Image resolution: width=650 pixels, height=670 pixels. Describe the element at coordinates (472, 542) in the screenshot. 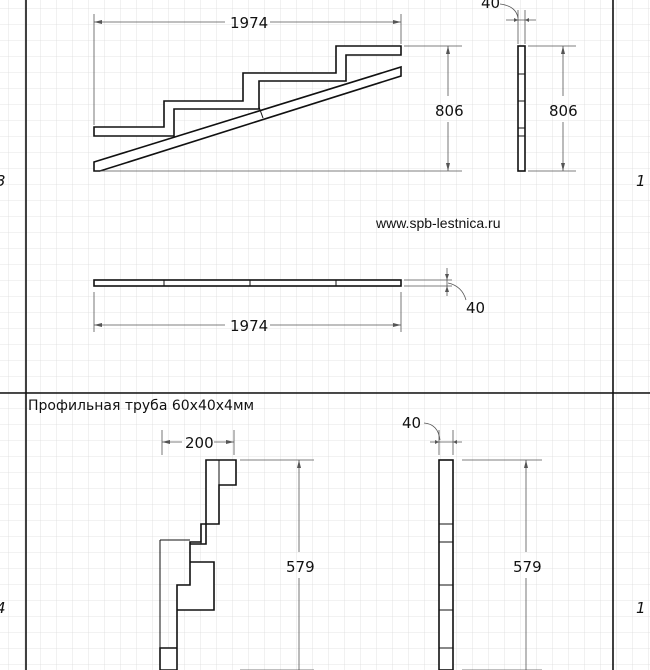

I see `support-side-view: 40 579` at that location.